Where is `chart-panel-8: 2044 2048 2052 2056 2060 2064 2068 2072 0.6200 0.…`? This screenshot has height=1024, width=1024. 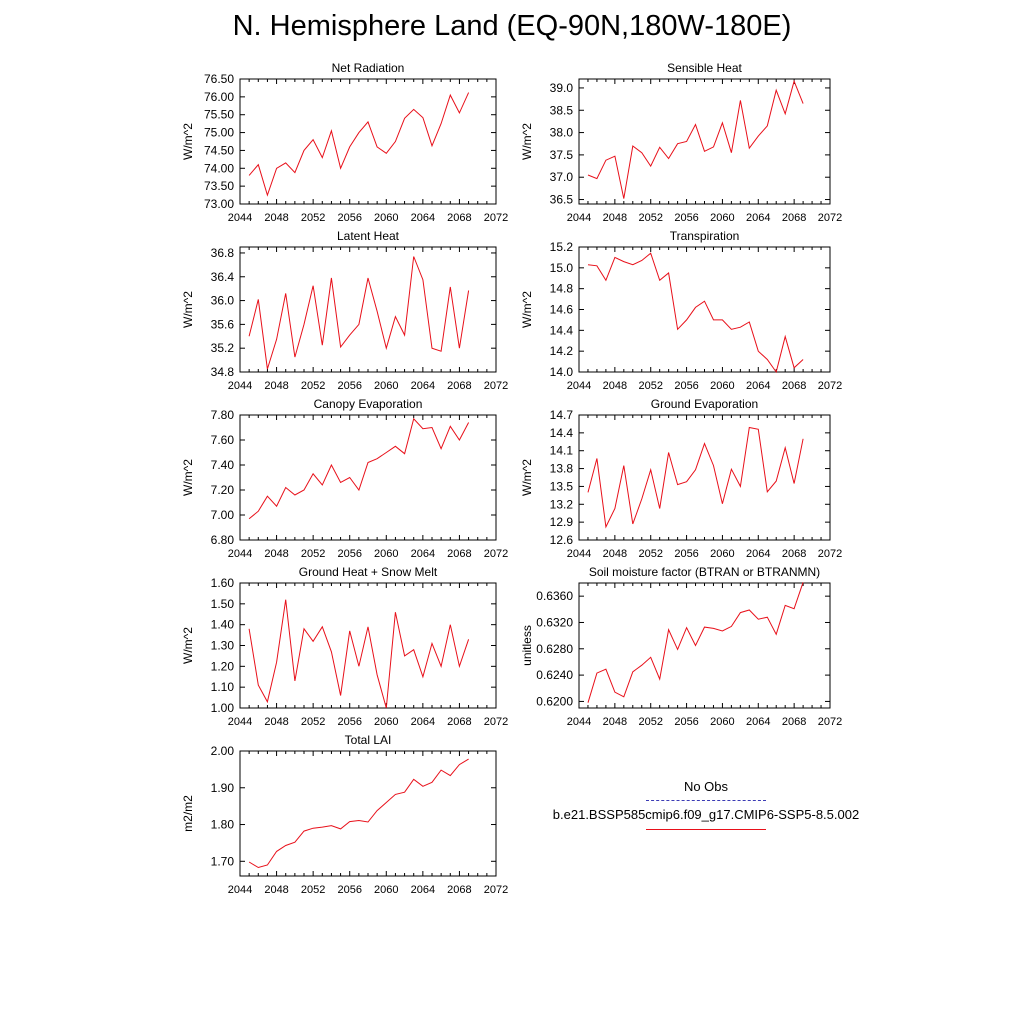
chart-panel-8: 2044 2048 2052 2056 2060 2064 2068 2072 0.6200 0.… is located at coordinates (681, 646).